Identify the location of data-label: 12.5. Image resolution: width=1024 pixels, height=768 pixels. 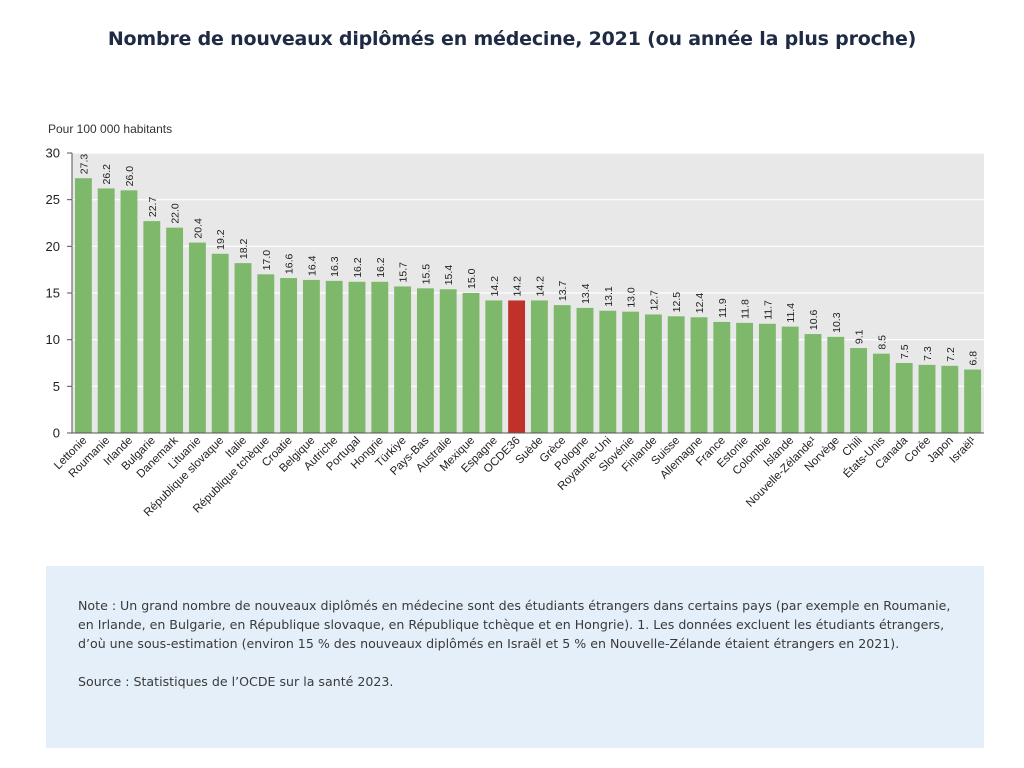
(677, 302).